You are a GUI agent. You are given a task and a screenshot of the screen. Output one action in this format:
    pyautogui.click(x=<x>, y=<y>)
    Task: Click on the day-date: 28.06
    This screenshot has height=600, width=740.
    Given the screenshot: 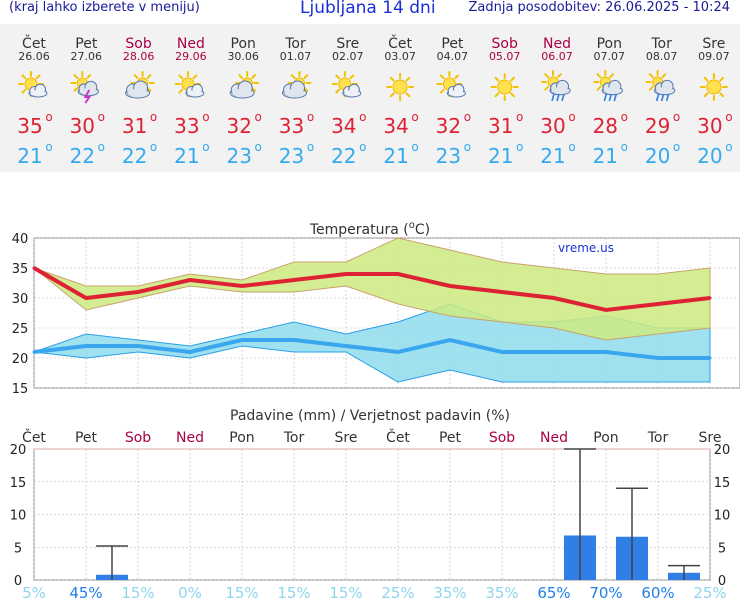 What is the action you would take?
    pyautogui.click(x=139, y=56)
    